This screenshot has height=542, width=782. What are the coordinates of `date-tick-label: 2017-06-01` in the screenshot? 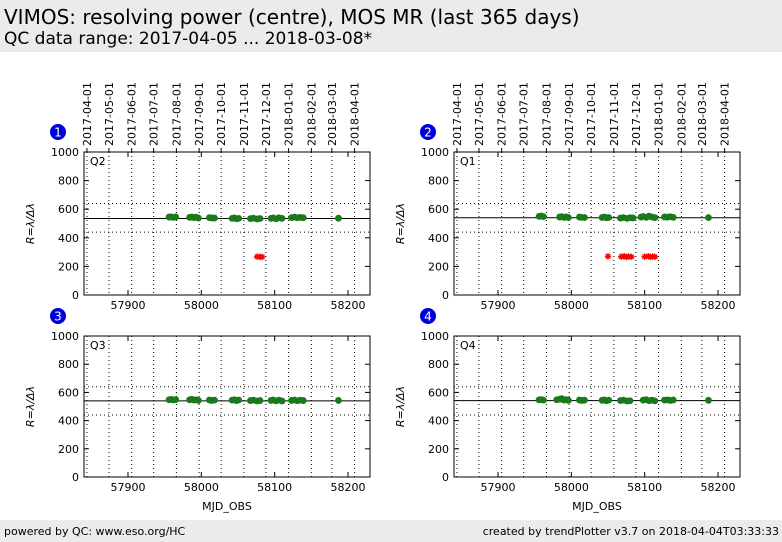 It's located at (132, 114).